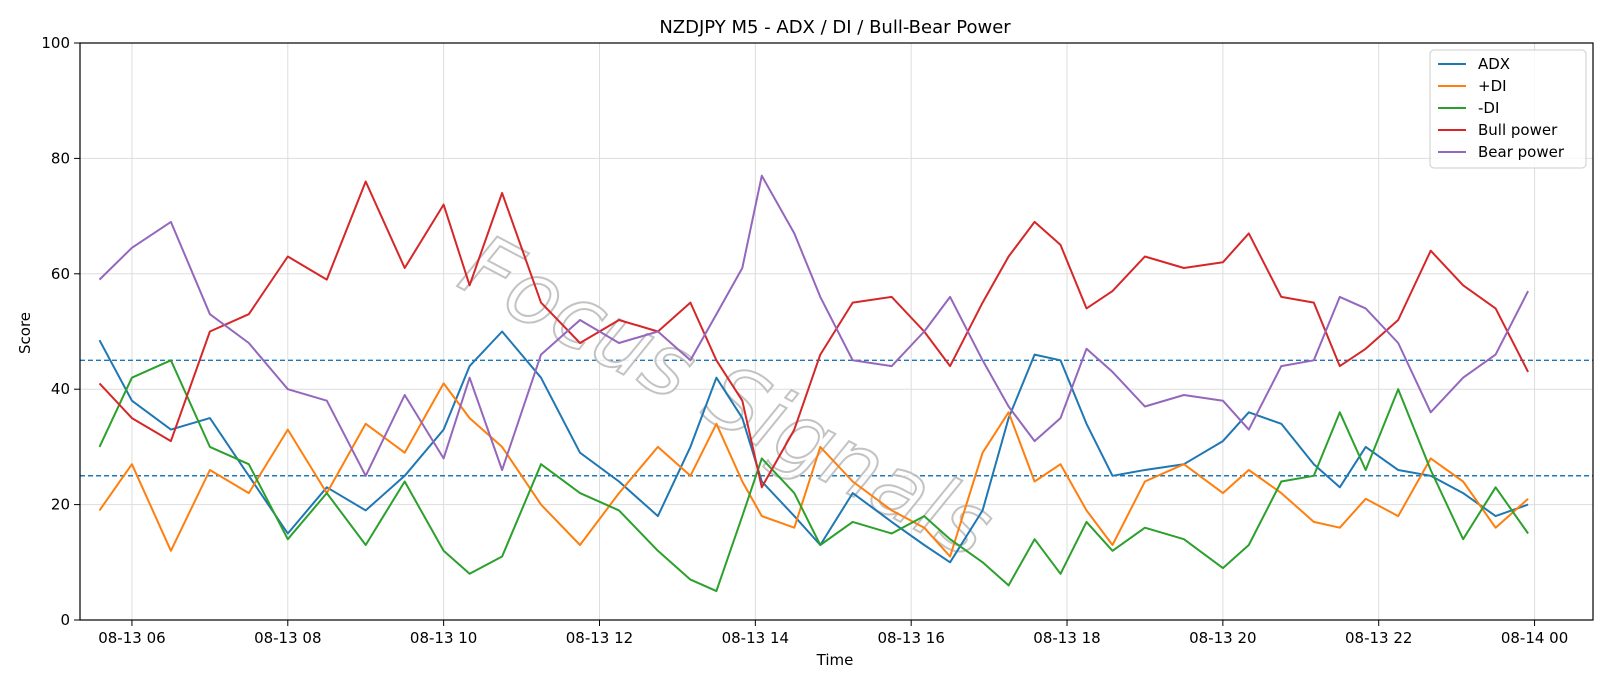 The height and width of the screenshot is (686, 1600). I want to click on y-tick-label: 0, so click(65, 620).